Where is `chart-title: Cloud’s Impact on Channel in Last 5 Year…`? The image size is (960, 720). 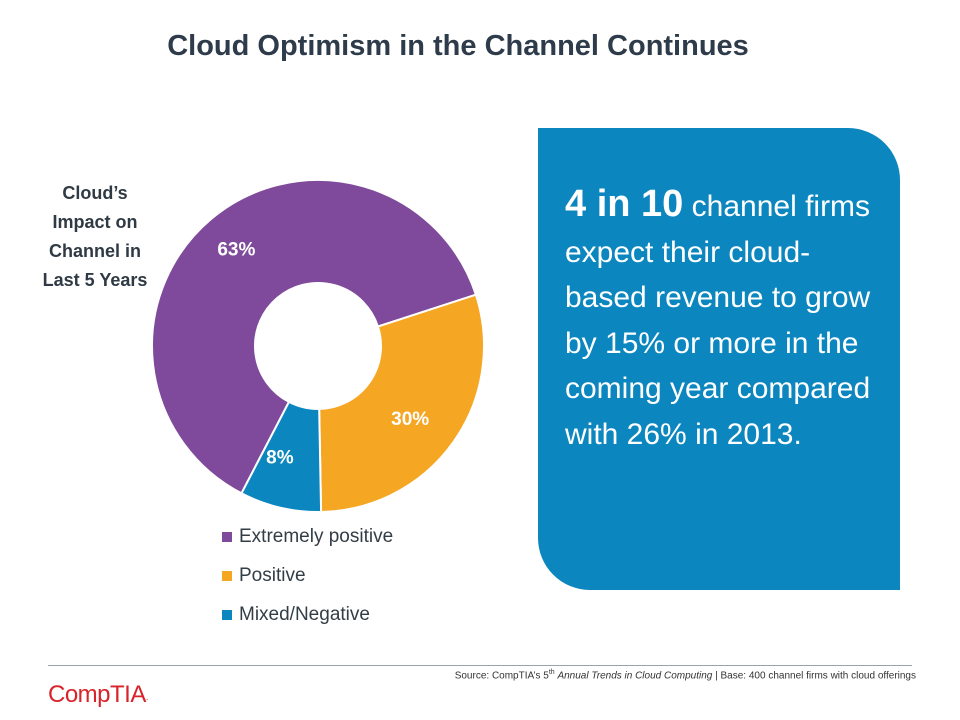
chart-title: Cloud’s Impact on Channel in Last 5 Year… is located at coordinates (95, 237).